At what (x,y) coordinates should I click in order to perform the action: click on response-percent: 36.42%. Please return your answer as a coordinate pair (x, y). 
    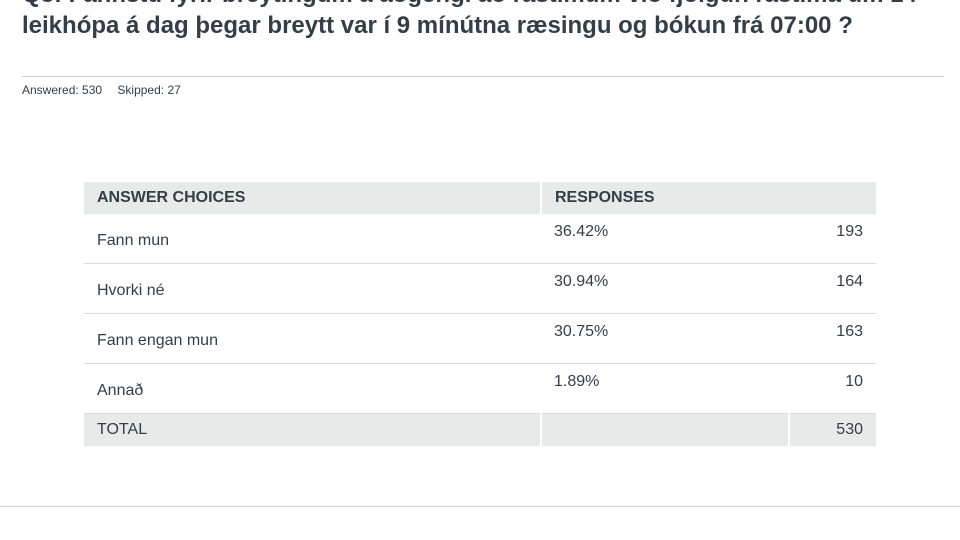
    Looking at the image, I should click on (665, 239).